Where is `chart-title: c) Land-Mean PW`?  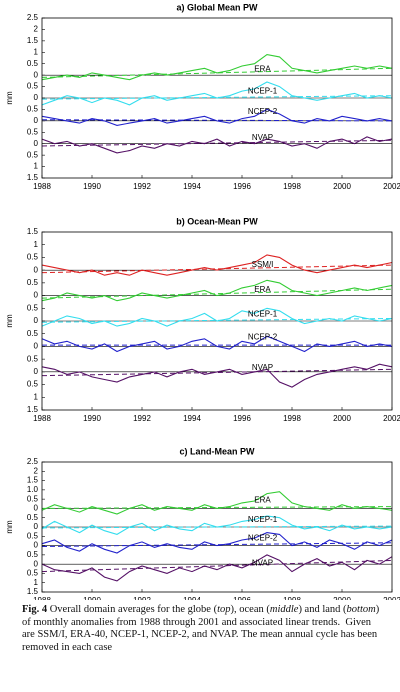 chart-title: c) Land-Mean PW is located at coordinates (217, 451).